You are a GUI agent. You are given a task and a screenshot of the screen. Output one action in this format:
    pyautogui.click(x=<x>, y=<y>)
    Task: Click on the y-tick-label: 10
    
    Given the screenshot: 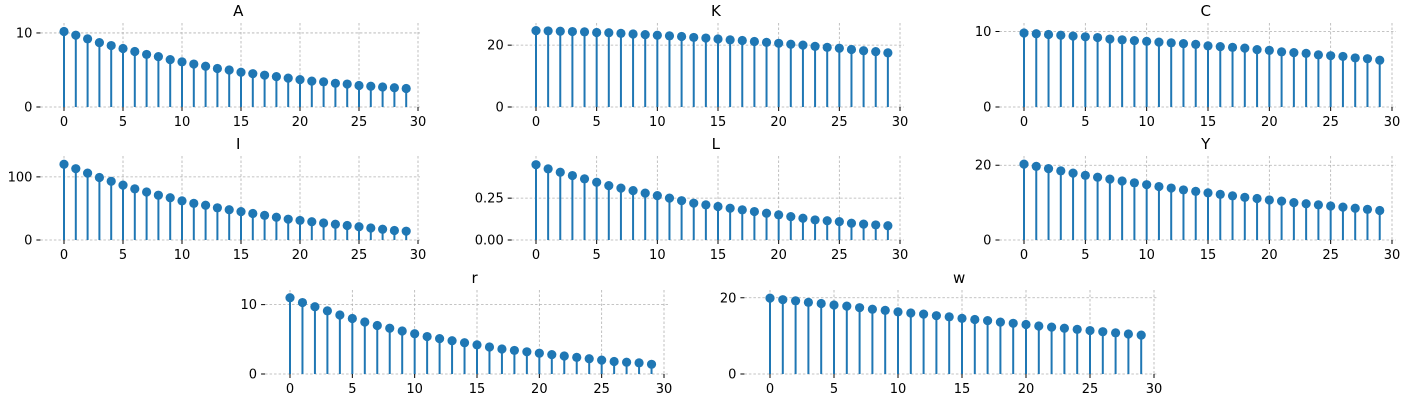 What is the action you would take?
    pyautogui.click(x=983, y=32)
    